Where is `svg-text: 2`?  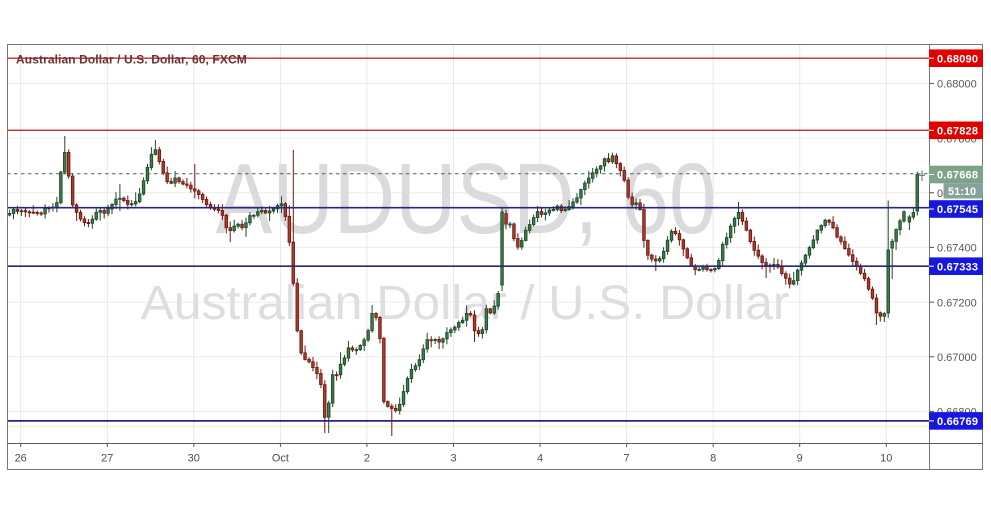 svg-text: 2 is located at coordinates (367, 459).